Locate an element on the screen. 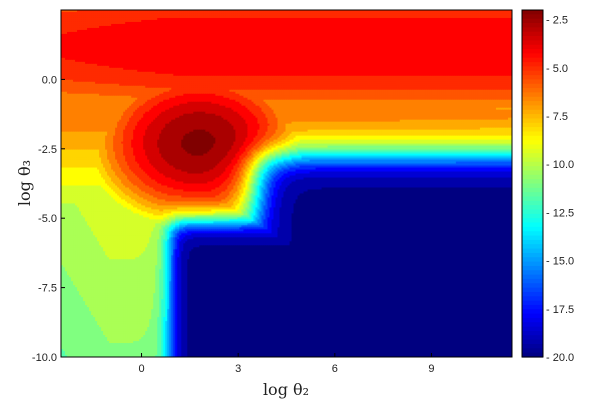  y-tick-label: -5.0 is located at coordinates (47, 219).